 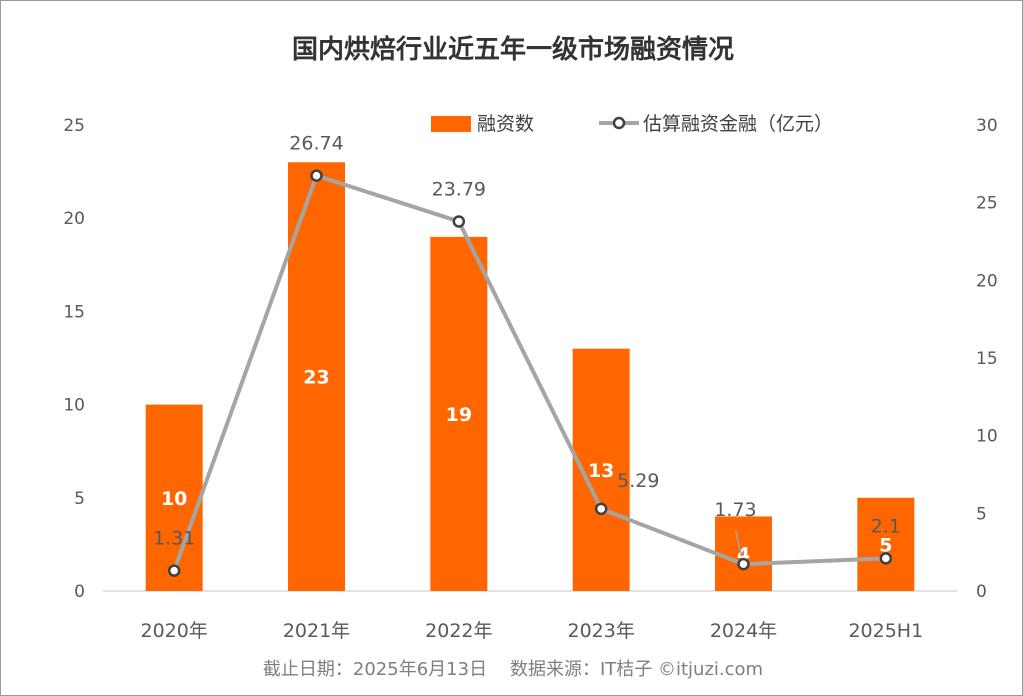 What do you see at coordinates (885, 631) in the screenshot?
I see `x-tick-label: 2025H1` at bounding box center [885, 631].